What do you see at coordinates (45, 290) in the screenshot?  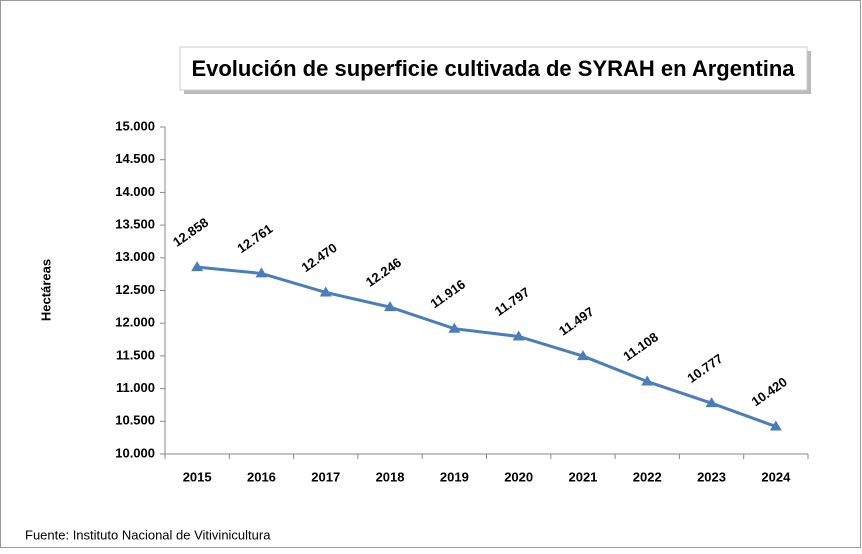 I see `y-axis-label: Hectáreas` at bounding box center [45, 290].